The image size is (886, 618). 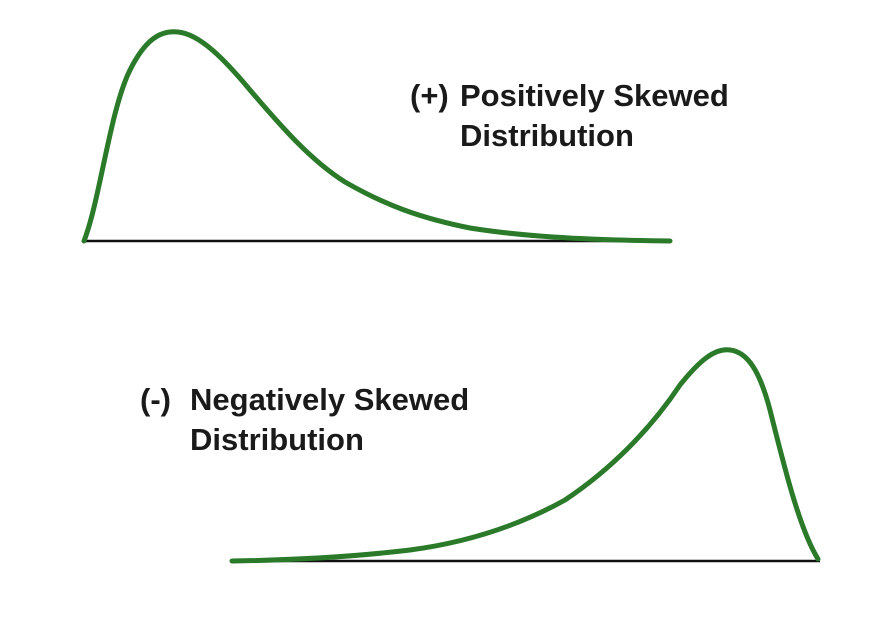 What do you see at coordinates (277, 439) in the screenshot?
I see `negative-label-line2: Distribution` at bounding box center [277, 439].